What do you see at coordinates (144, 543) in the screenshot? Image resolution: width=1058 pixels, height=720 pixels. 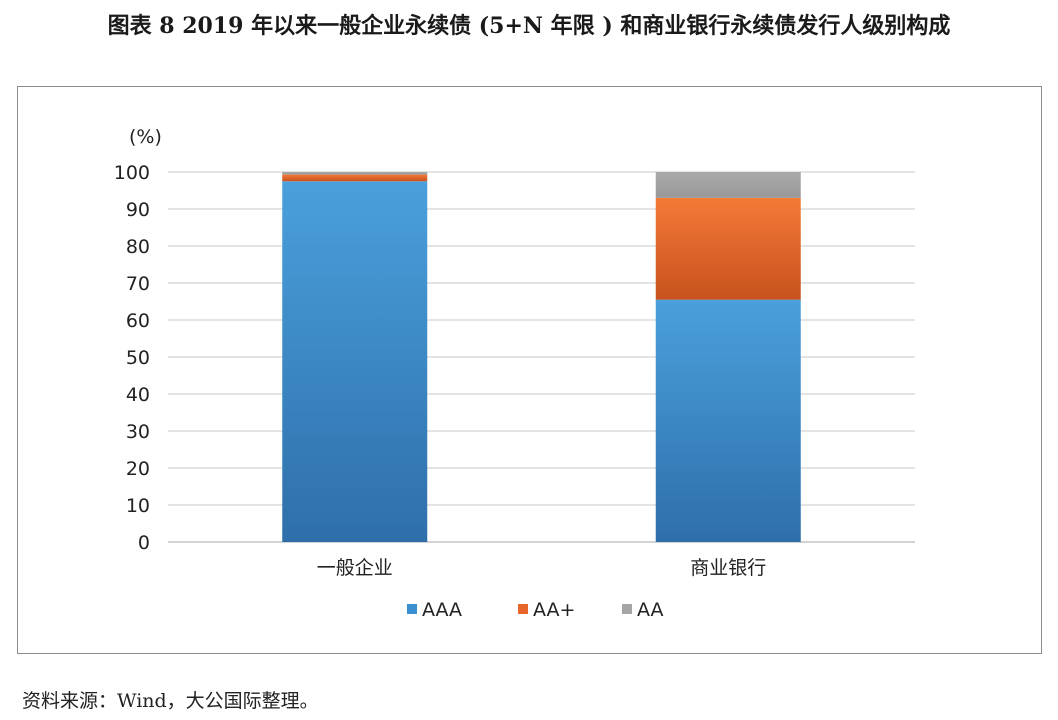 I see `y-tick-label: 0` at bounding box center [144, 543].